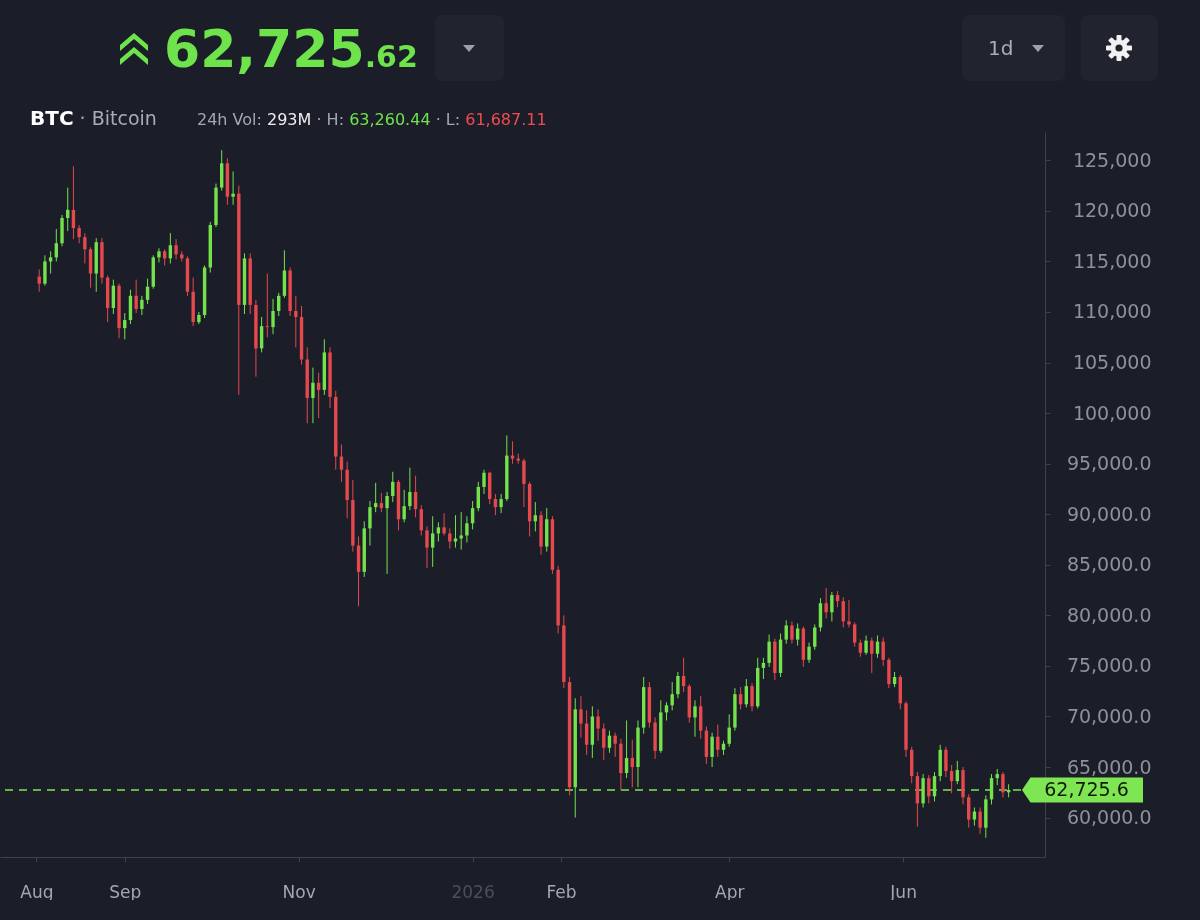 The width and height of the screenshot is (1200, 920). Describe the element at coordinates (1109, 665) in the screenshot. I see `y-tick-label: 75,000.0` at that location.